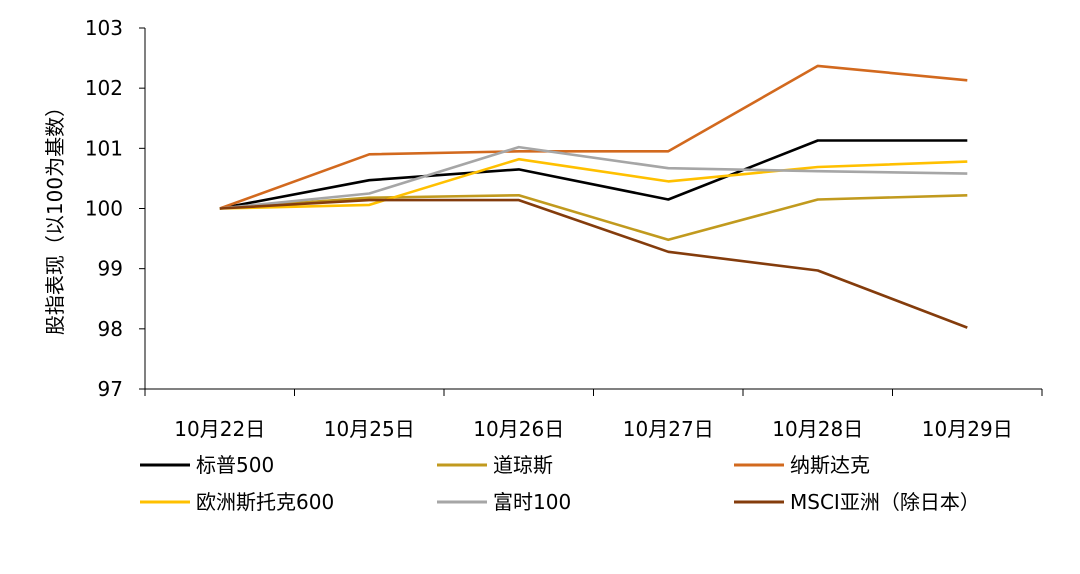 This screenshot has height=574, width=1080. Describe the element at coordinates (668, 429) in the screenshot. I see `x-tick-label: 10月27日` at that location.